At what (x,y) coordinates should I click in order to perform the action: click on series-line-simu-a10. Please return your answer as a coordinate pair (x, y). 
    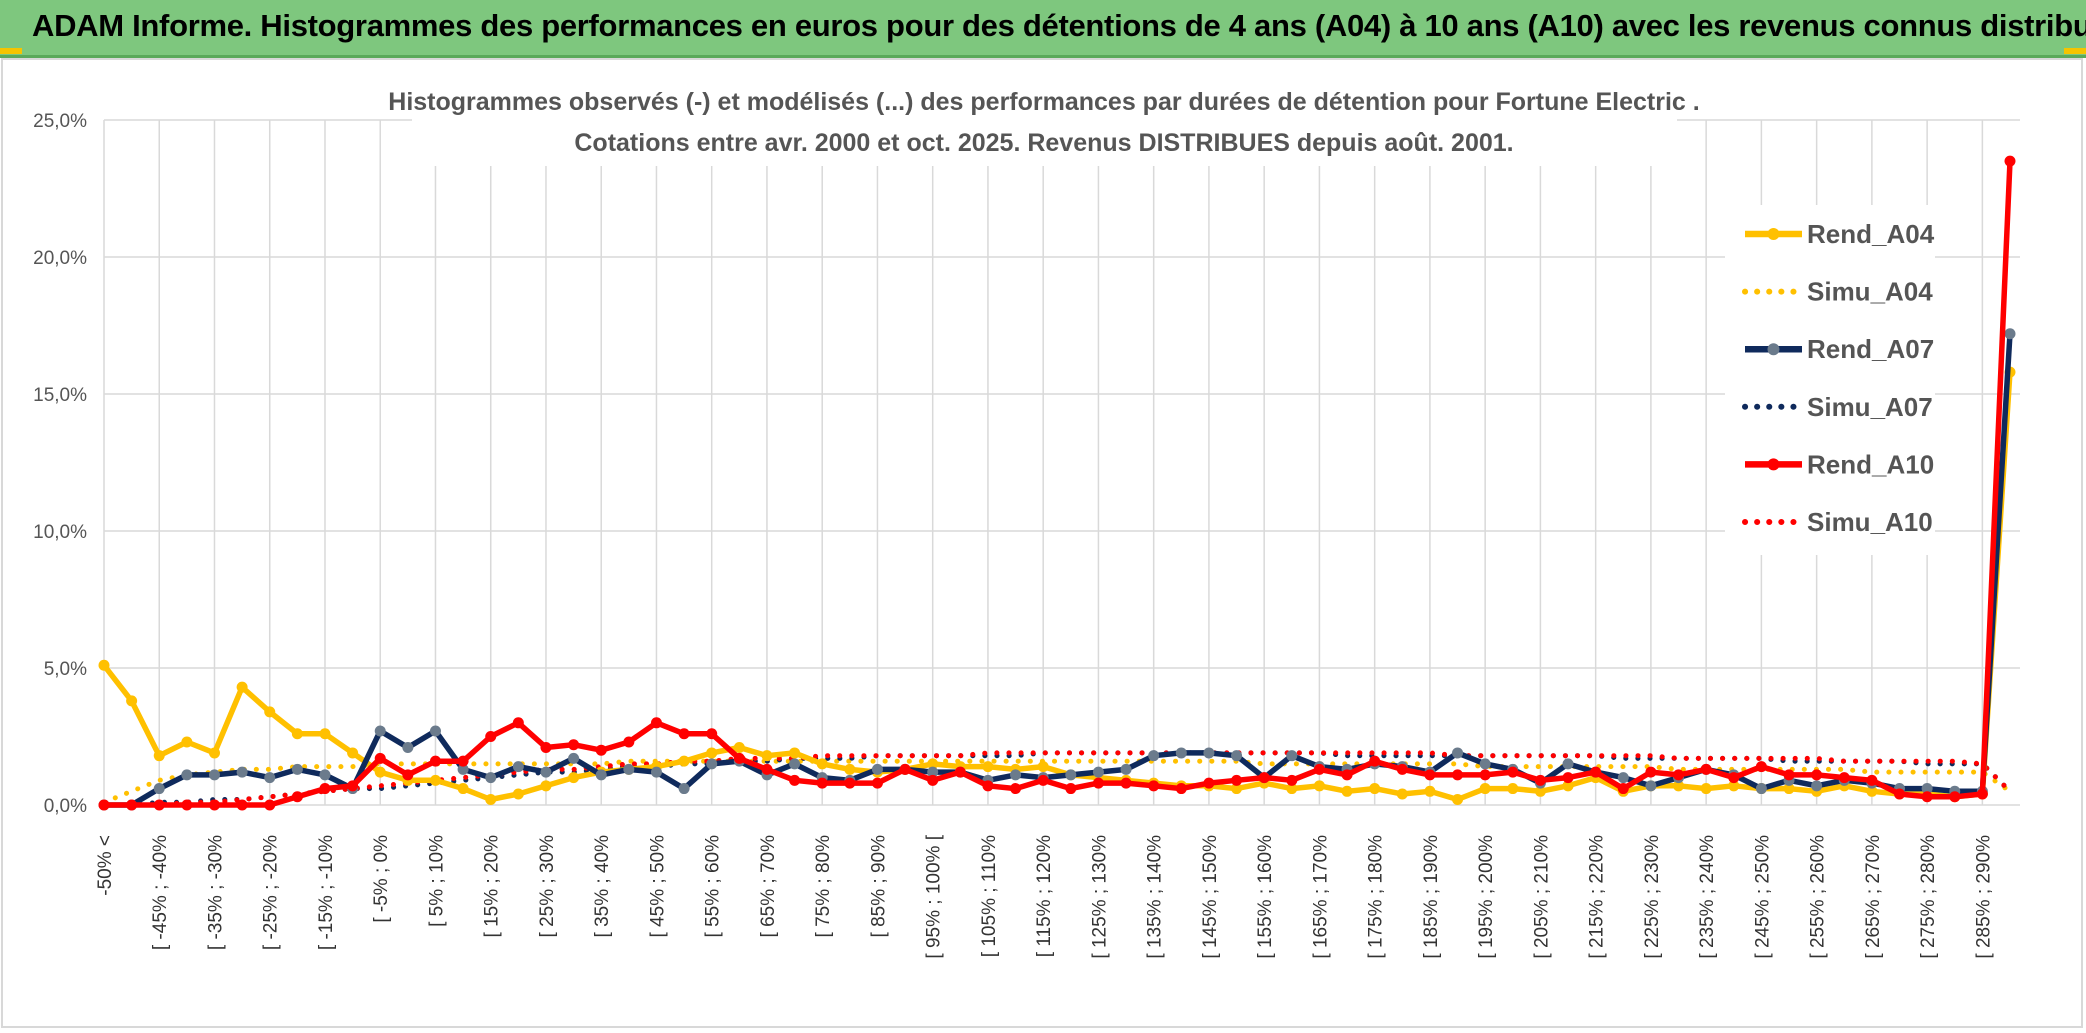
    Looking at the image, I should click on (1057, 779).